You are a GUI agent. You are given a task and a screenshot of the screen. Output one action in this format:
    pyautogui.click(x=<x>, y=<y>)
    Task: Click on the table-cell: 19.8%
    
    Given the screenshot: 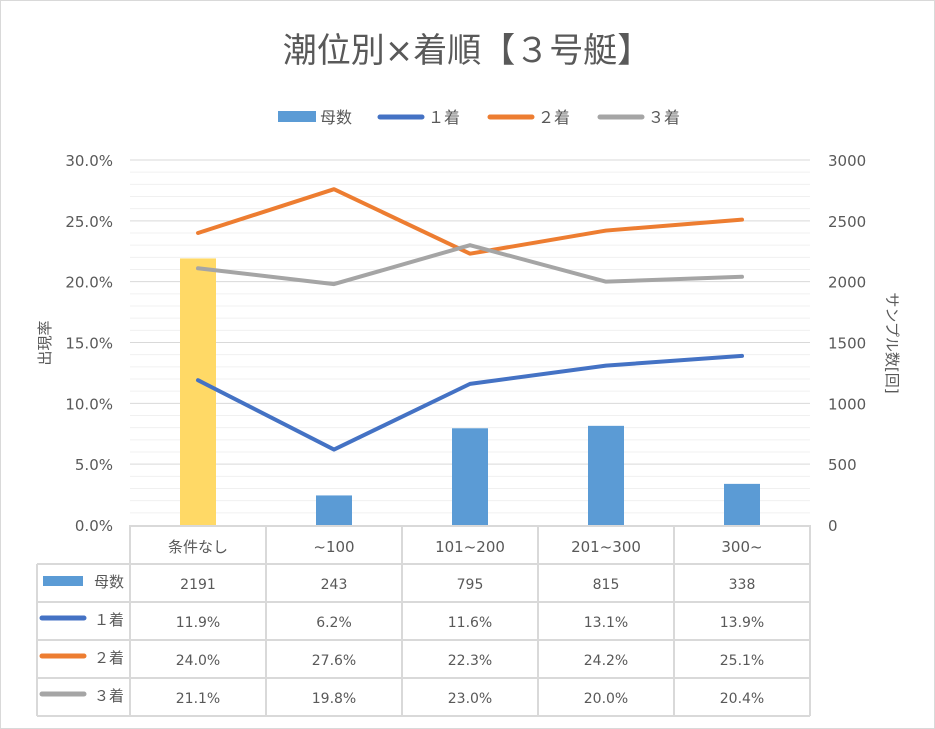 What is the action you would take?
    pyautogui.click(x=334, y=699)
    